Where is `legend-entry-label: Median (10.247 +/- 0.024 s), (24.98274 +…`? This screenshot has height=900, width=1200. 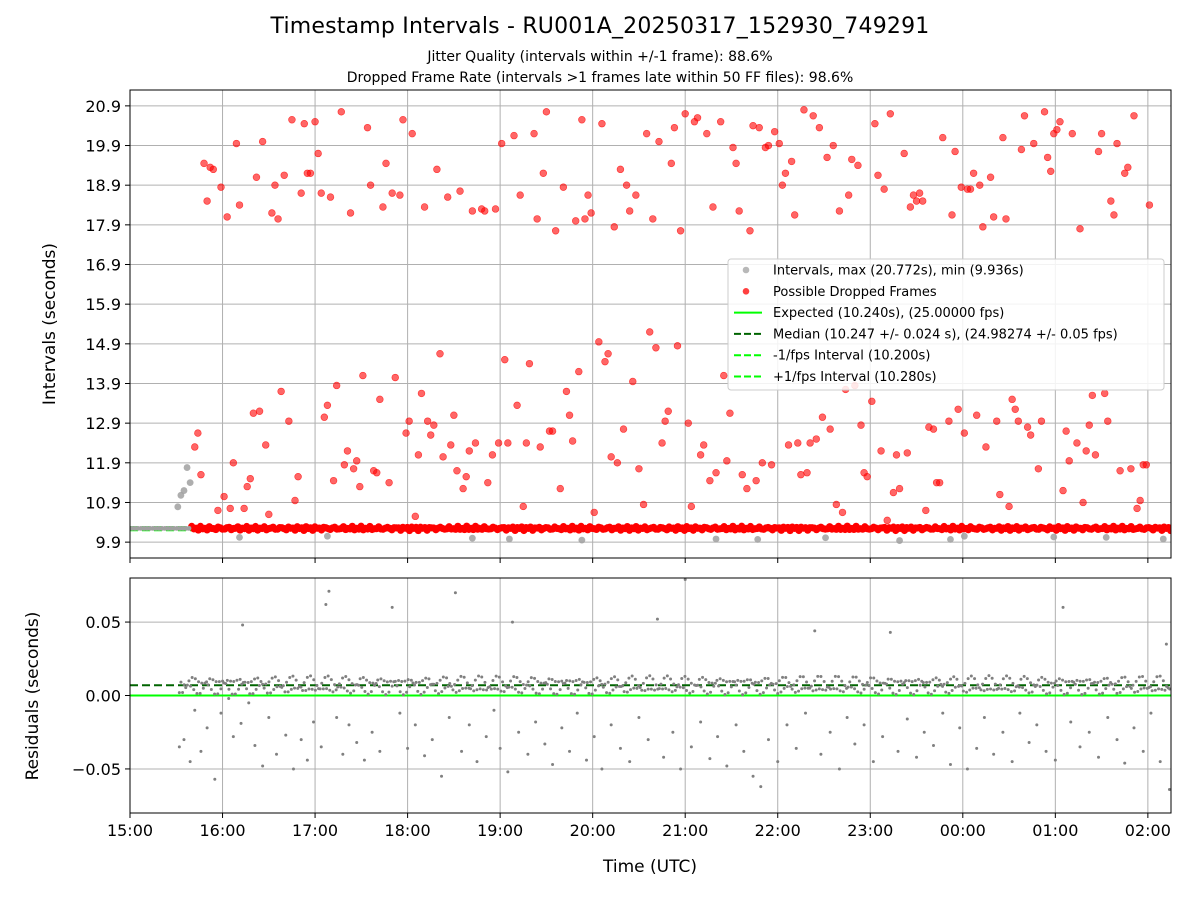
legend-entry-label: Median (10.247 +/- 0.024 s), (24.98274 +… is located at coordinates (945, 334).